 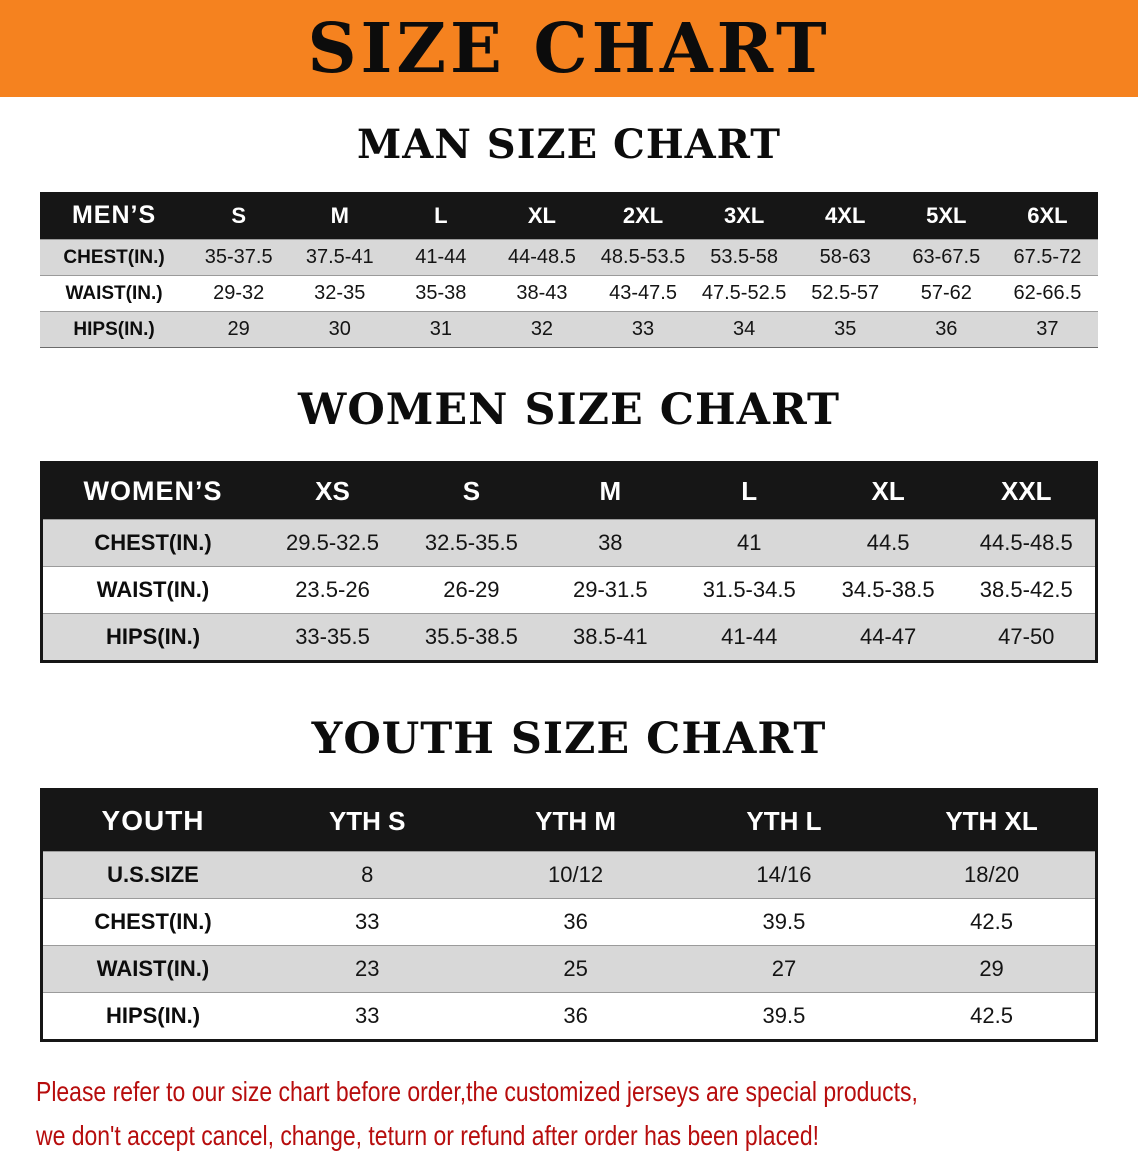 I want to click on size-value: 37.5-41, so click(x=340, y=257).